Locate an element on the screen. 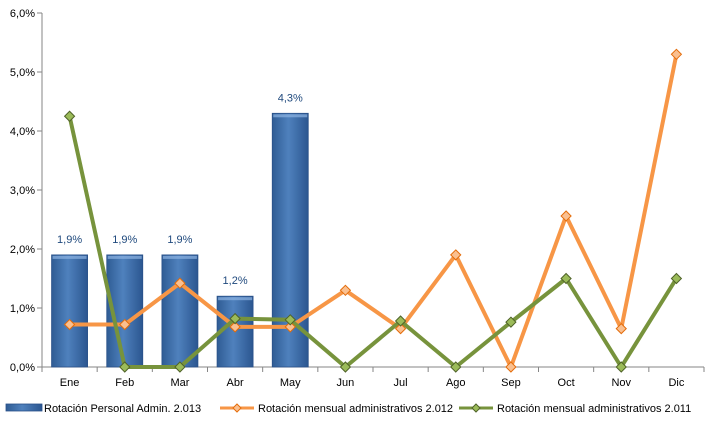  legend-label: Rotación mensual administrativos 2.011 is located at coordinates (594, 409).